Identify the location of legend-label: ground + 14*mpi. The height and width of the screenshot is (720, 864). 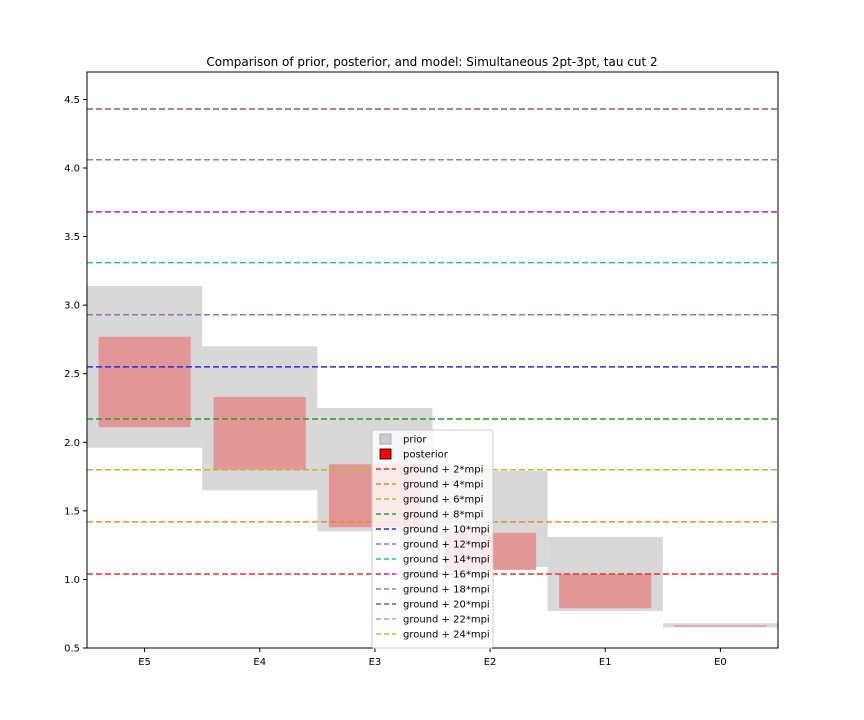
(446, 560).